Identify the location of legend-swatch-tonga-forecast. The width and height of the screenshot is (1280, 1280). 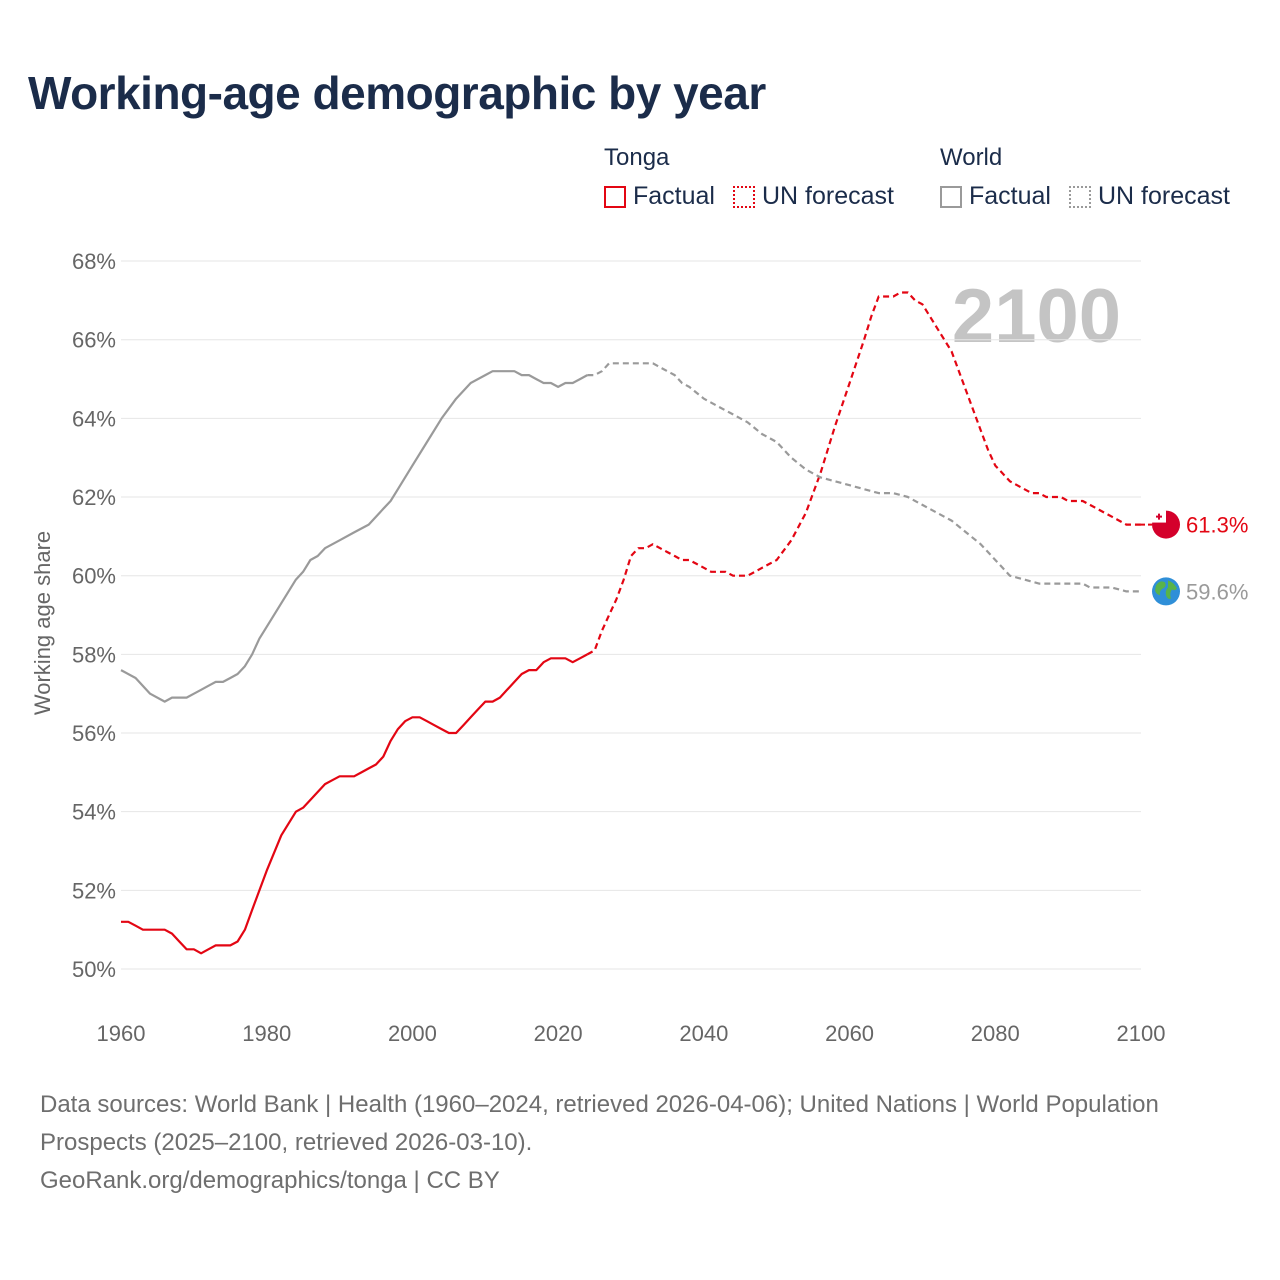
(743, 196).